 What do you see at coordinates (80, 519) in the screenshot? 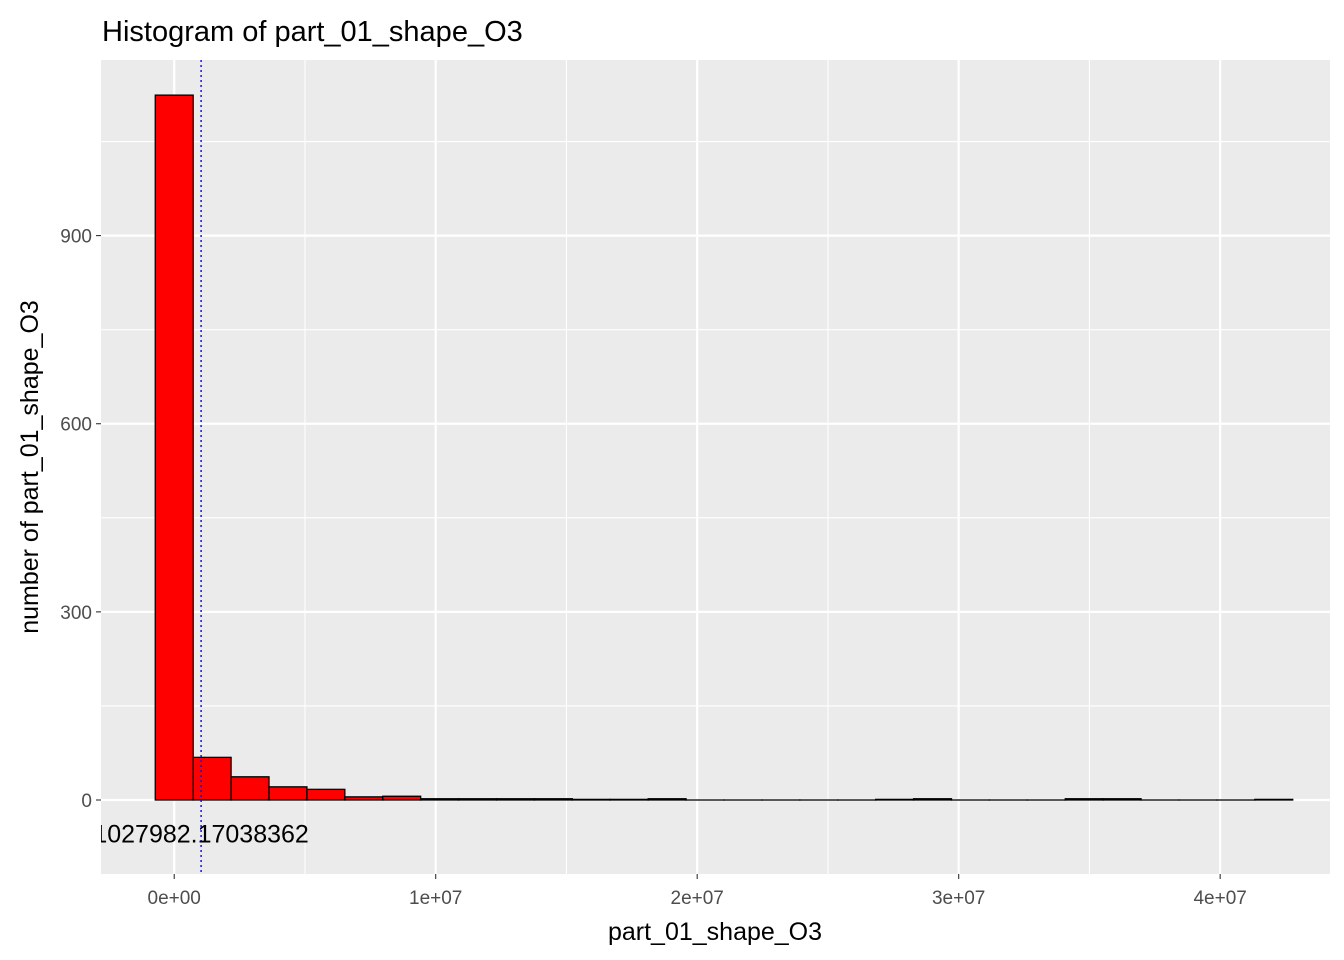
I see `y-axis-ticks: 0 300 600 900` at bounding box center [80, 519].